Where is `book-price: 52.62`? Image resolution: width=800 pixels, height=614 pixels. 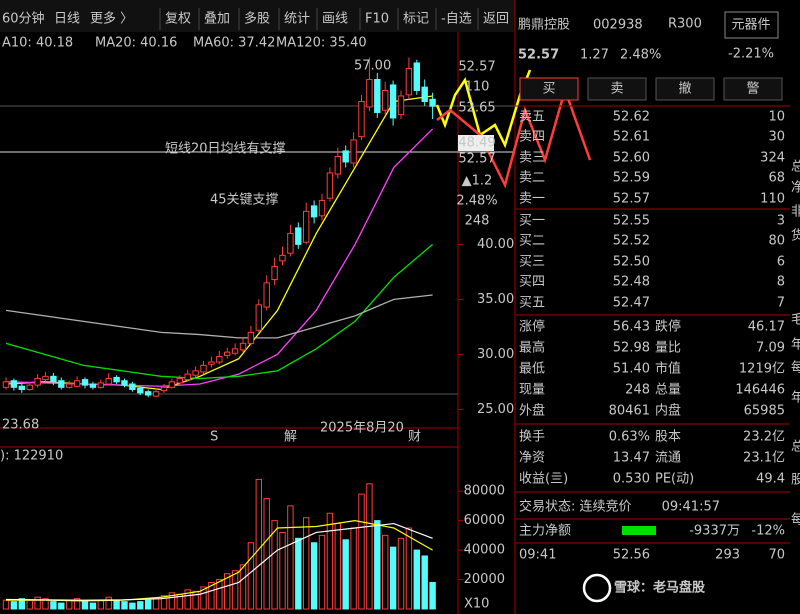
book-price: 52.62 is located at coordinates (631, 117).